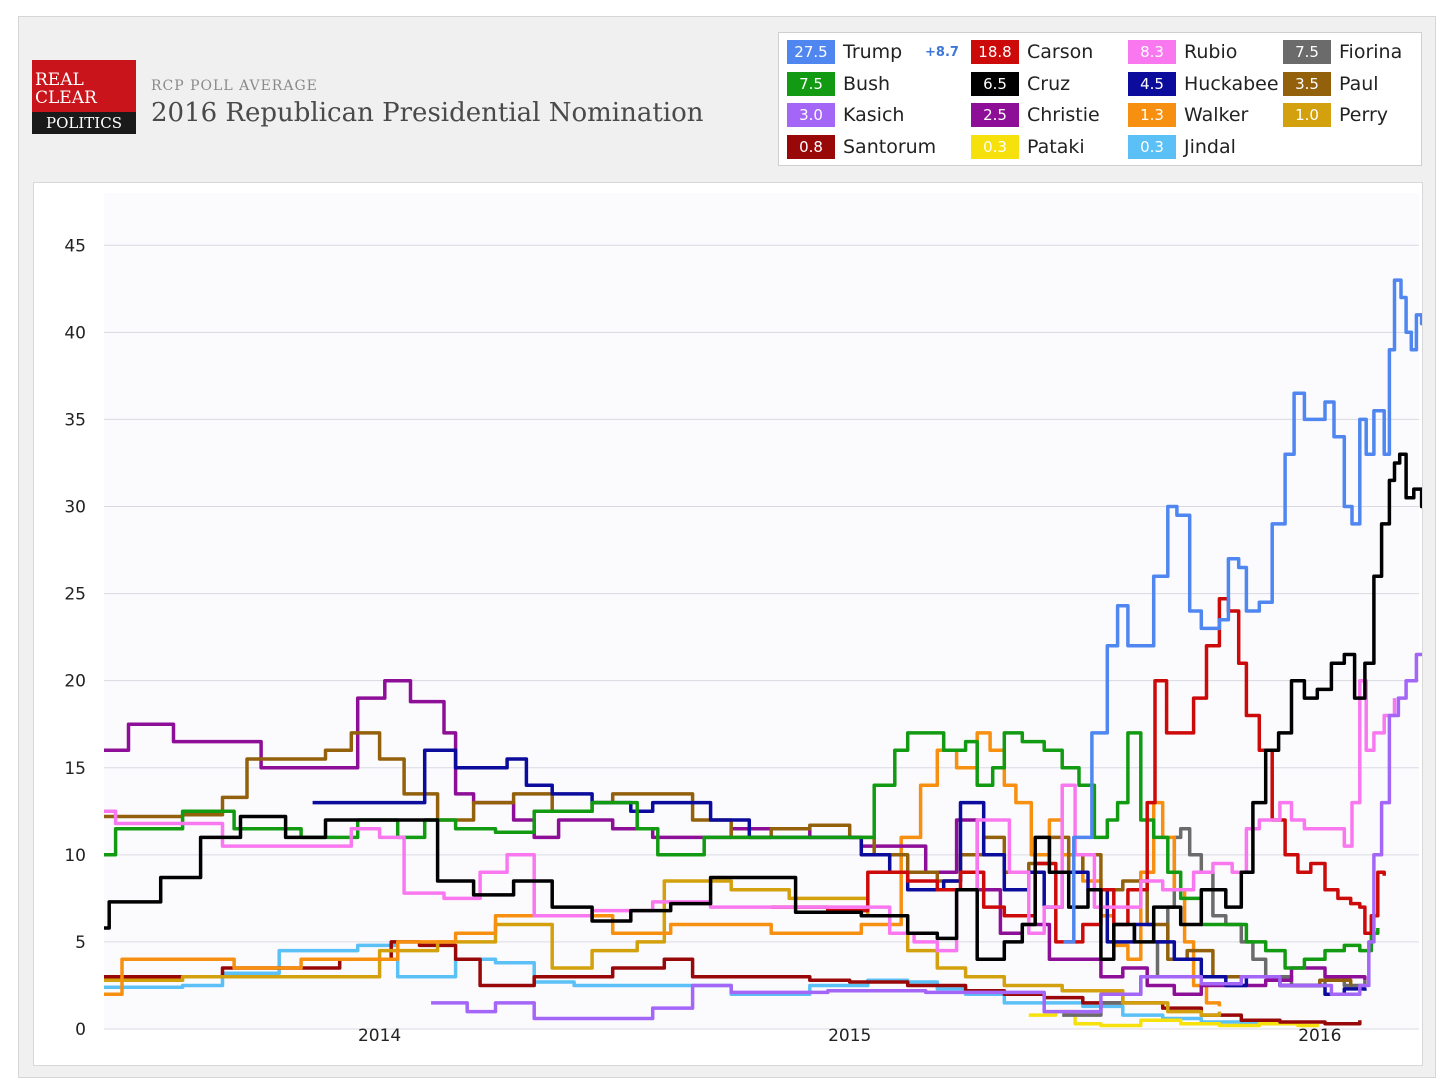  What do you see at coordinates (995, 52) in the screenshot?
I see `legend-value-carson: 18.8` at bounding box center [995, 52].